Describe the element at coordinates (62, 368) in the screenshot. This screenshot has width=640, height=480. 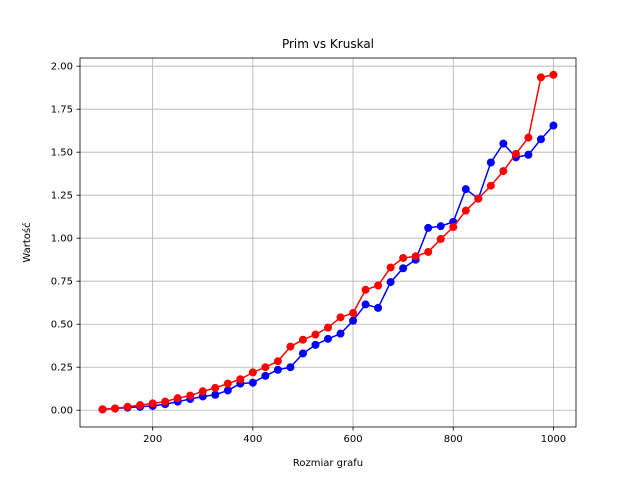
I see `y-tick-label: 0.25` at that location.